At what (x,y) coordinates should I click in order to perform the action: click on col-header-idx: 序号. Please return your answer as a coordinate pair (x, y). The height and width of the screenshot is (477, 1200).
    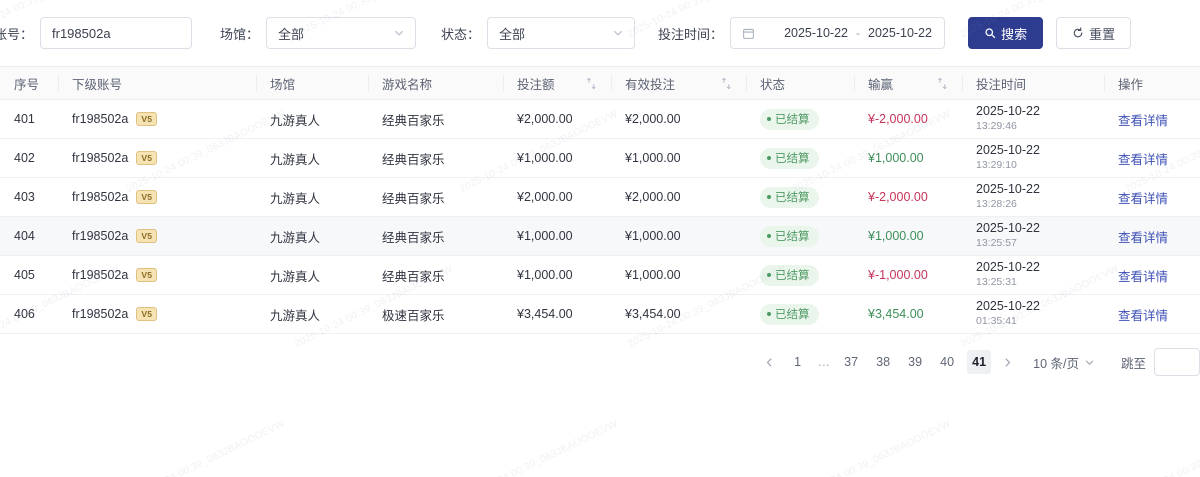
    Looking at the image, I should click on (29, 83).